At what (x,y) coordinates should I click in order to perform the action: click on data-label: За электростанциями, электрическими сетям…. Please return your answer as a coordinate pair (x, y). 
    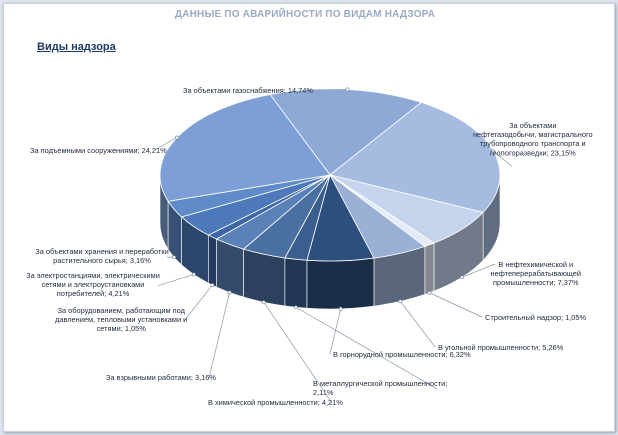
    Looking at the image, I should click on (93, 284).